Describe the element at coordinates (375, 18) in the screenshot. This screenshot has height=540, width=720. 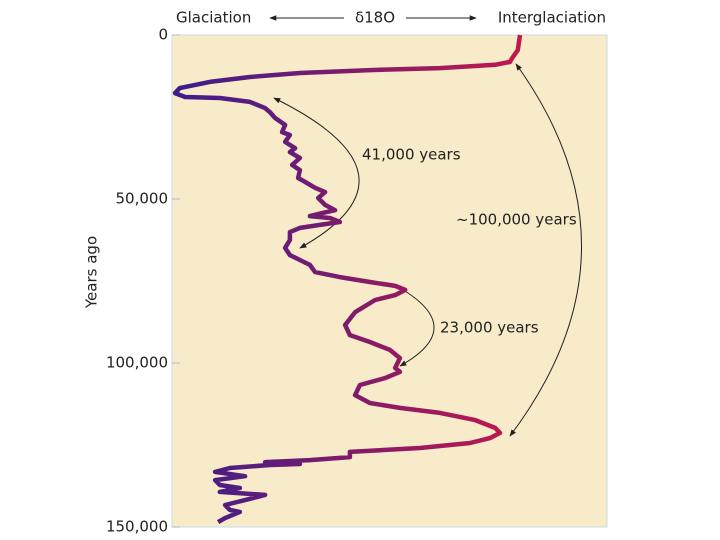
I see `x-label: δ18O` at that location.